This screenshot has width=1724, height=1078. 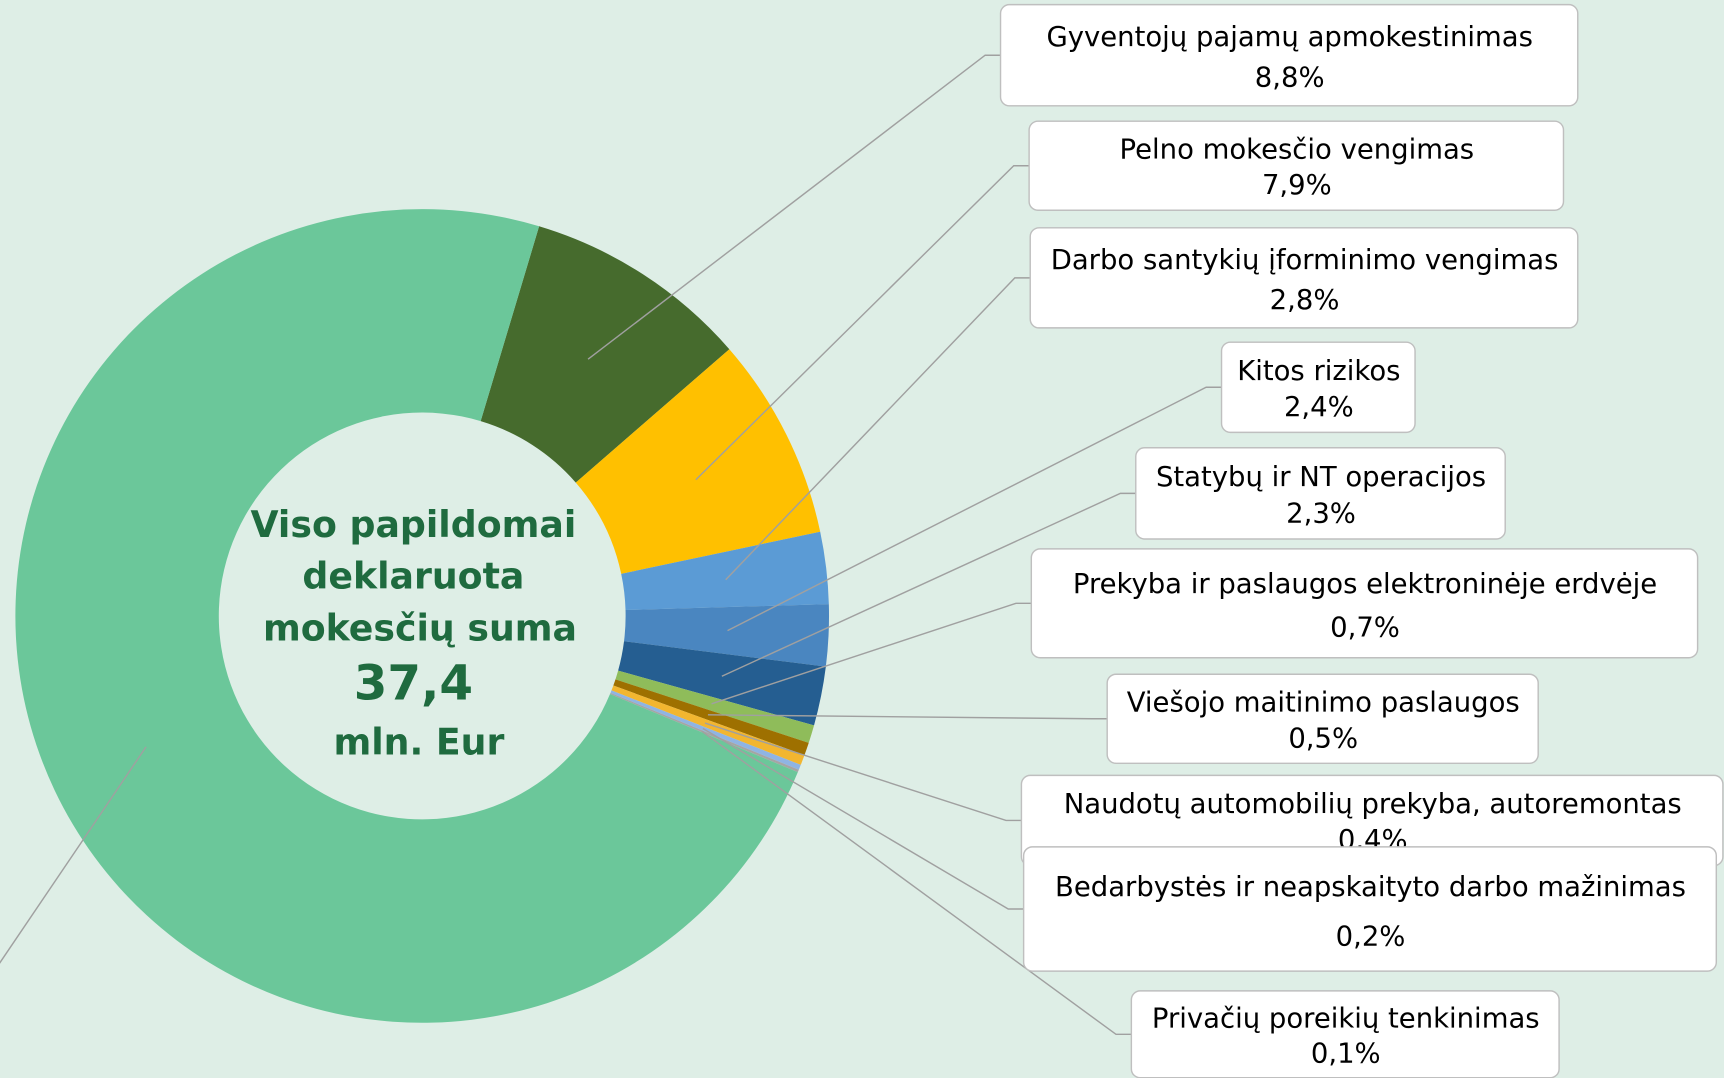 What do you see at coordinates (1297, 150) in the screenshot?
I see `category-label: Pelno mokesčio vengimas` at bounding box center [1297, 150].